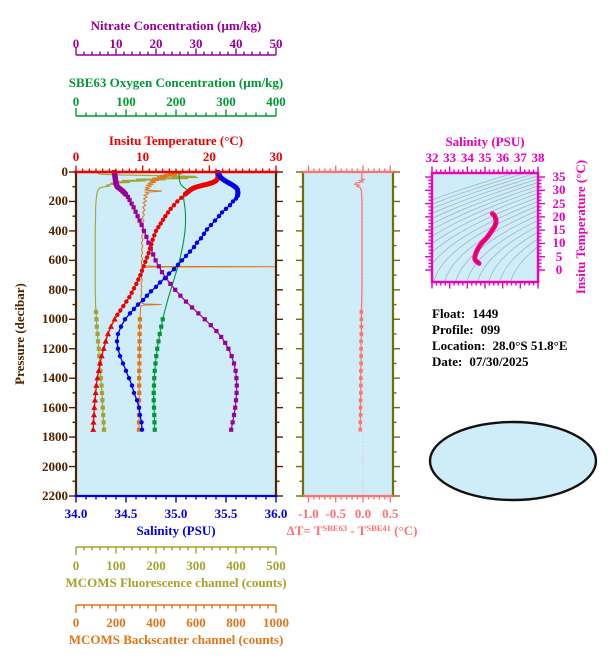 This screenshot has height=663, width=609. Describe the element at coordinates (176, 513) in the screenshot. I see `salinity-tick-label: 35.0` at that location.